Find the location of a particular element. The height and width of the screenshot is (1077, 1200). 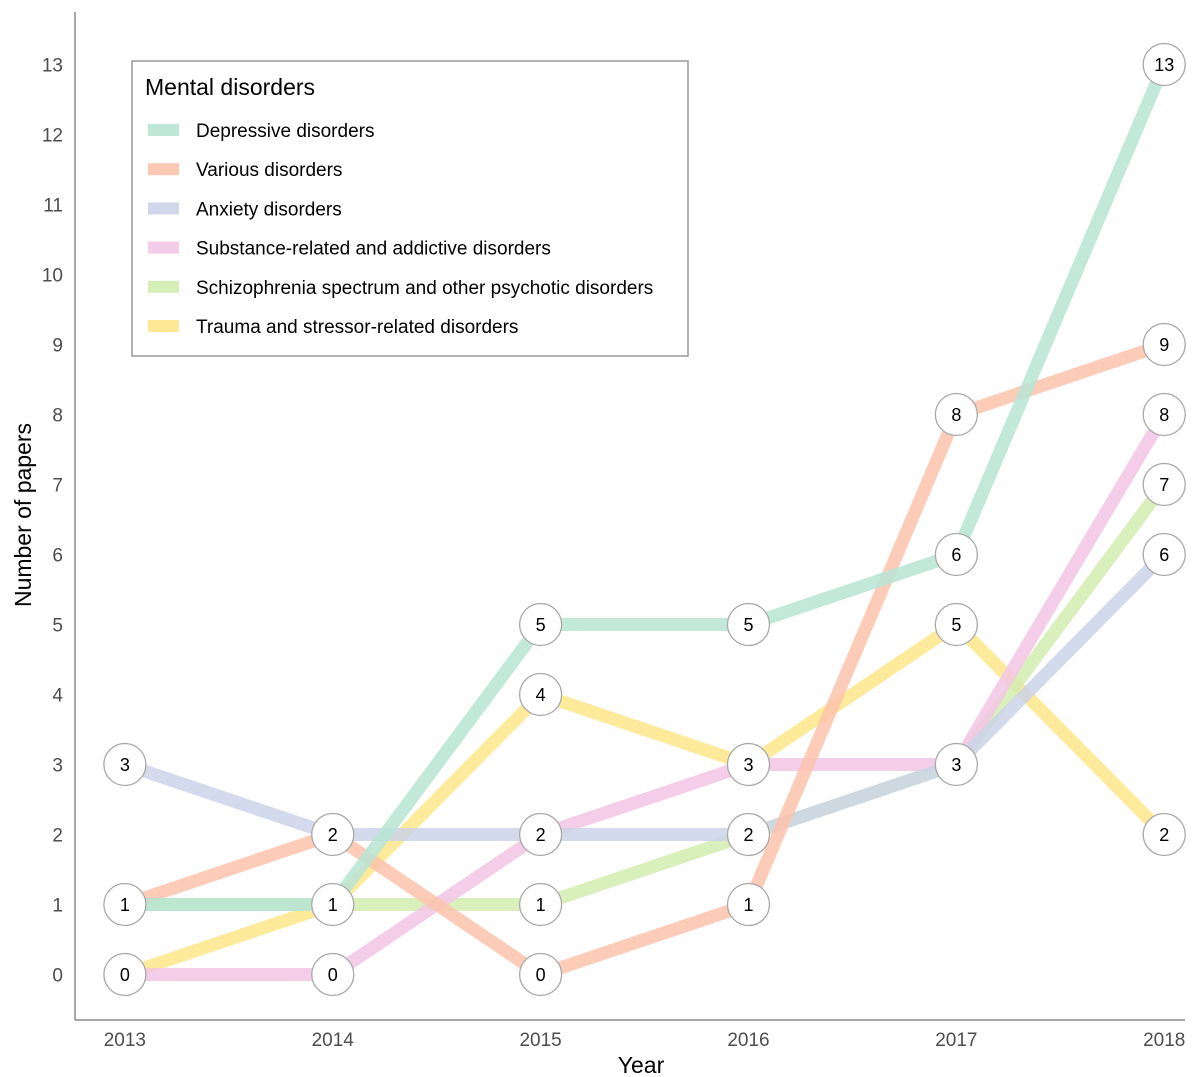

y-tick-label: 7 is located at coordinates (57, 486).